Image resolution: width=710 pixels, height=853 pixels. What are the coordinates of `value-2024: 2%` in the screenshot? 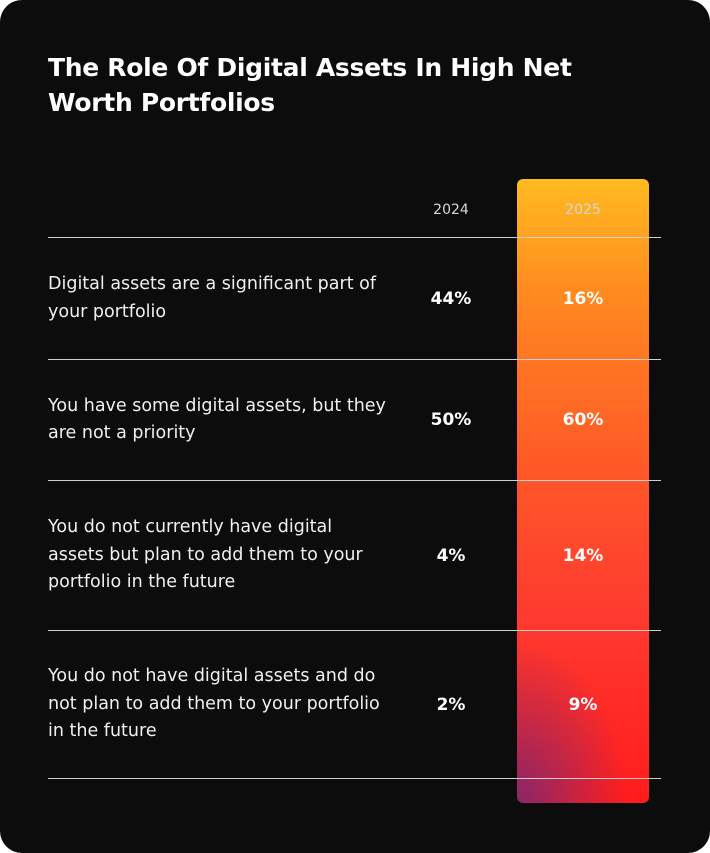 It's located at (451, 704).